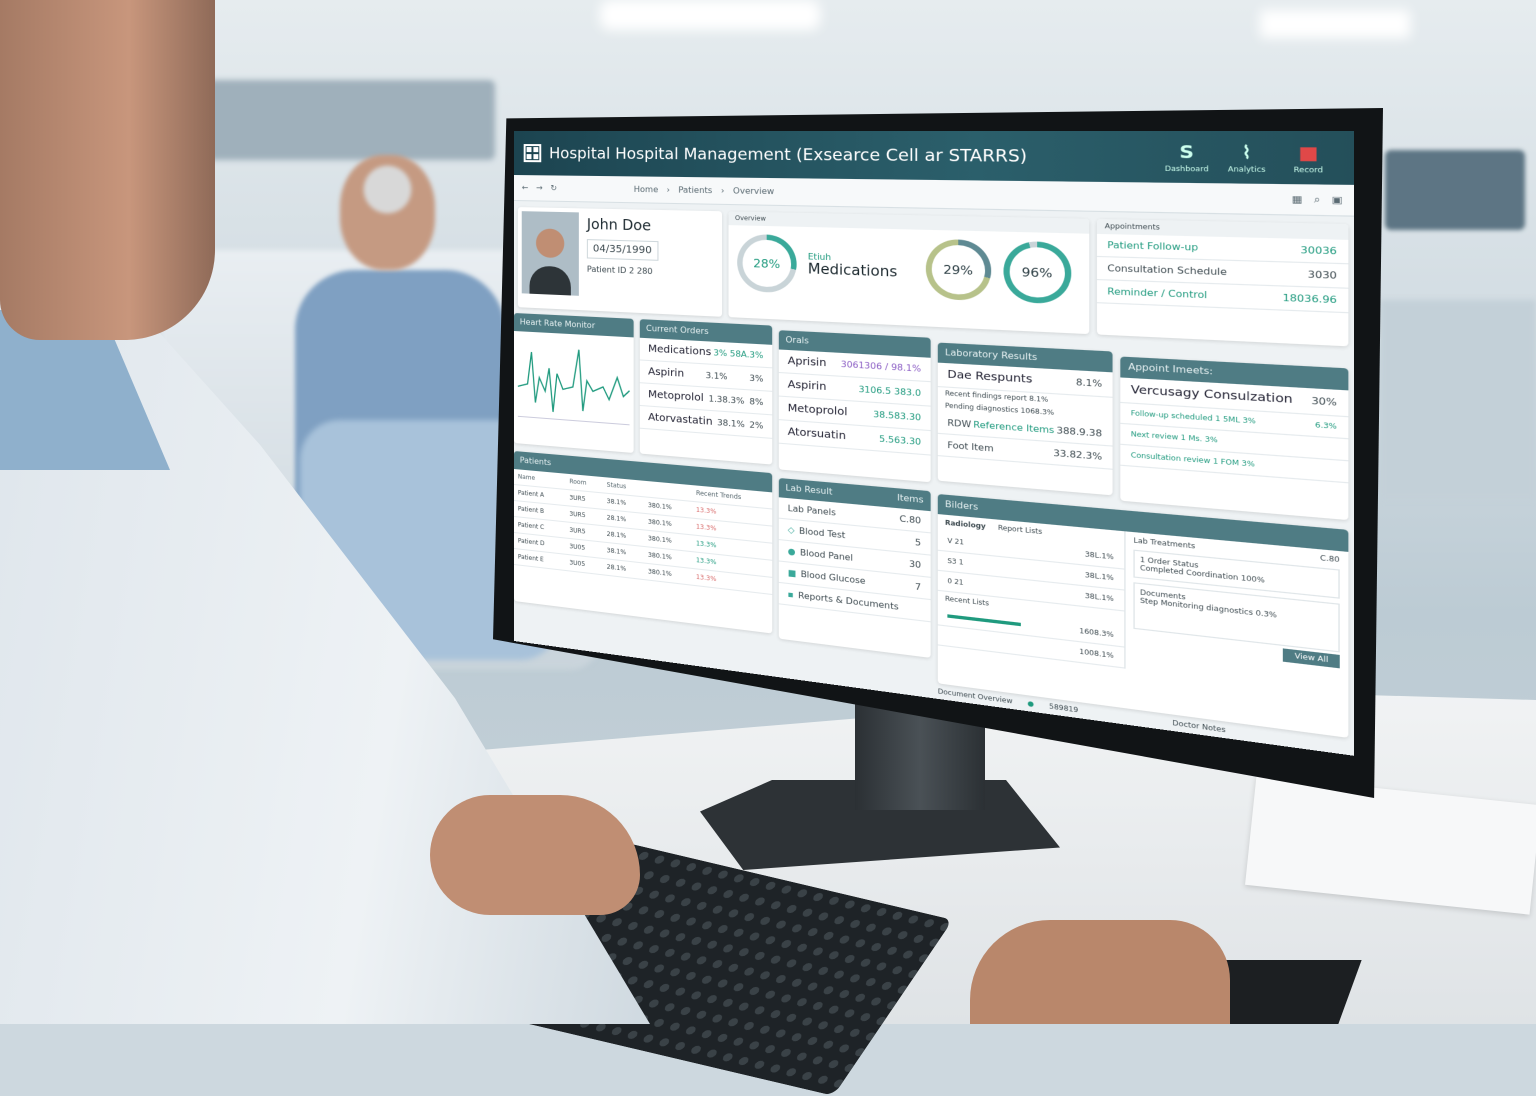 This screenshot has height=1096, width=1536. What do you see at coordinates (970, 447) in the screenshot?
I see `item-name: Foot Item` at bounding box center [970, 447].